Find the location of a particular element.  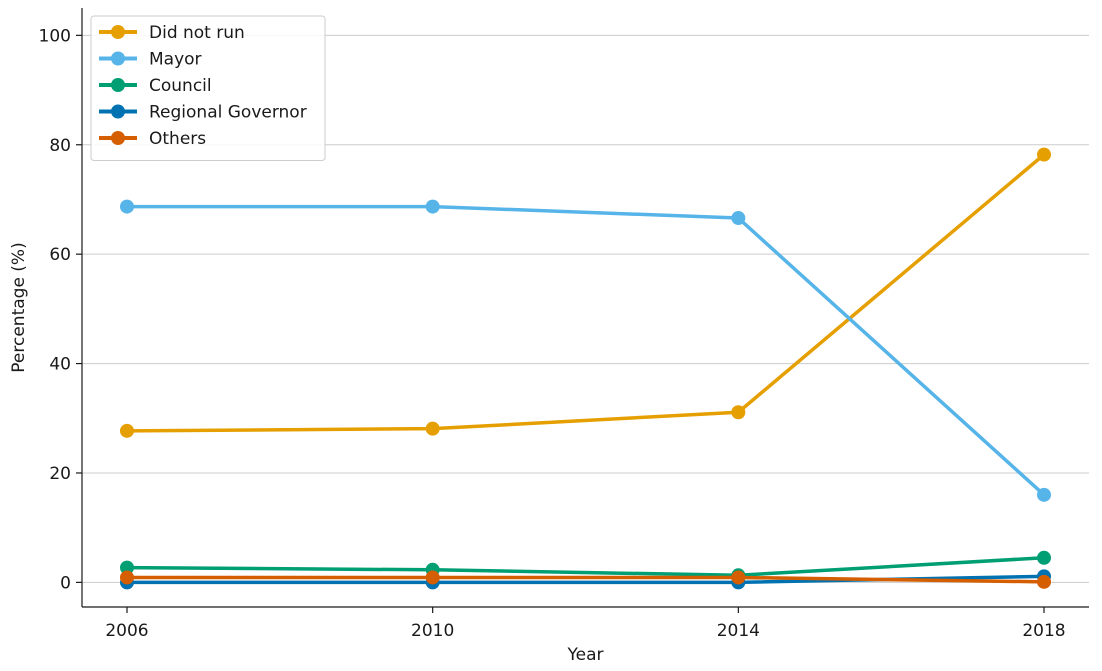

legend-item: Did not run is located at coordinates (172, 33).